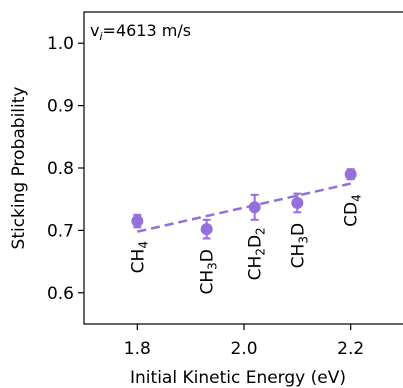 The image size is (403, 388). Describe the element at coordinates (60, 107) in the screenshot. I see `y-tick-label: 0.9` at that location.